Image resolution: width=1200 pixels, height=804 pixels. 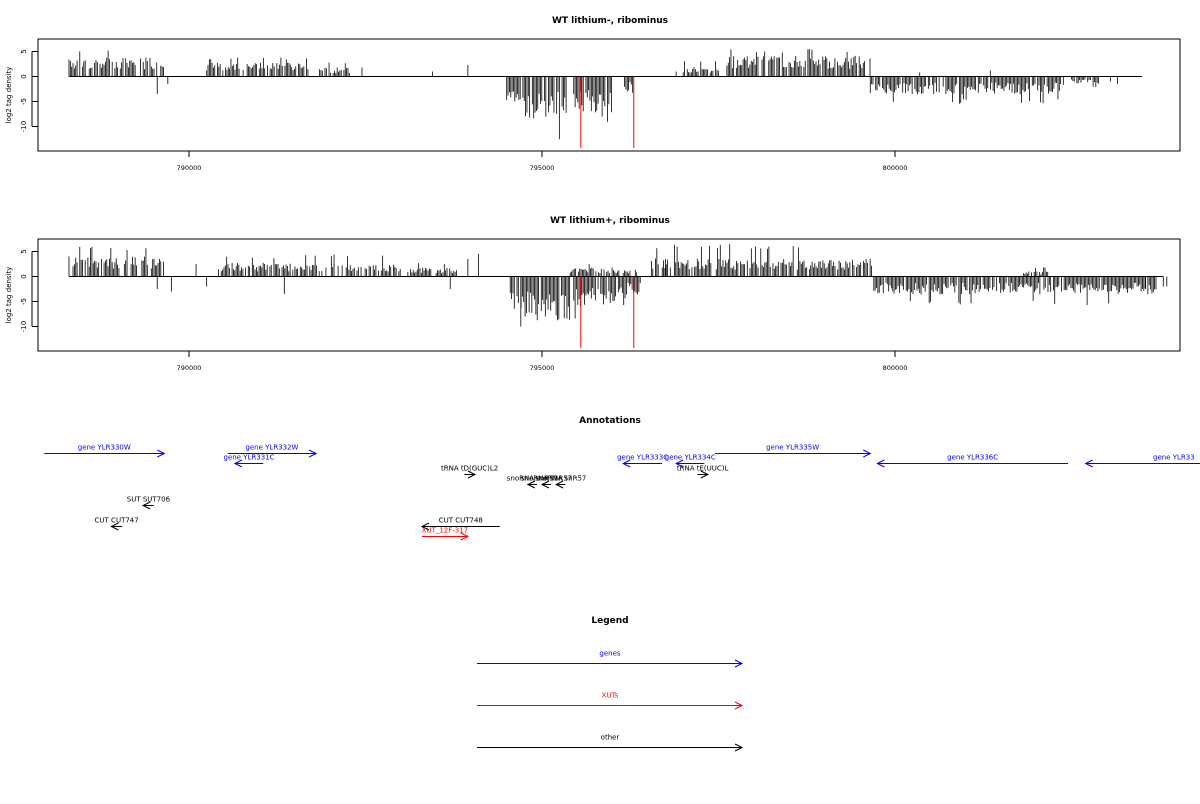 I want to click on feature-label: XUT_12F-317, so click(x=445, y=531).